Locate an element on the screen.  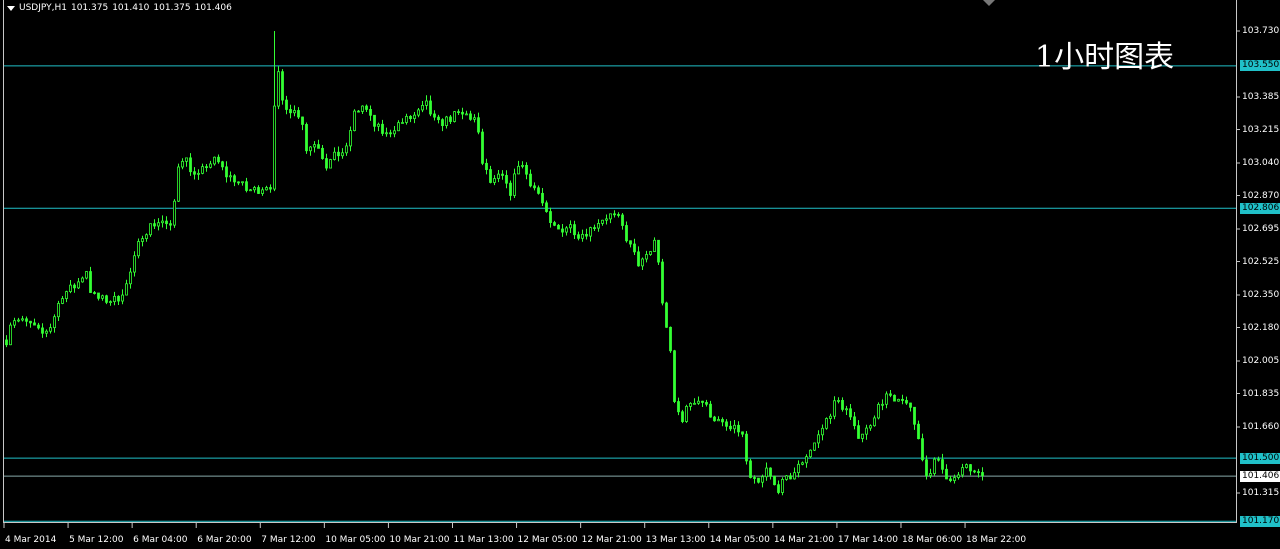
y-tick-label: 101.660 is located at coordinates (1261, 426).